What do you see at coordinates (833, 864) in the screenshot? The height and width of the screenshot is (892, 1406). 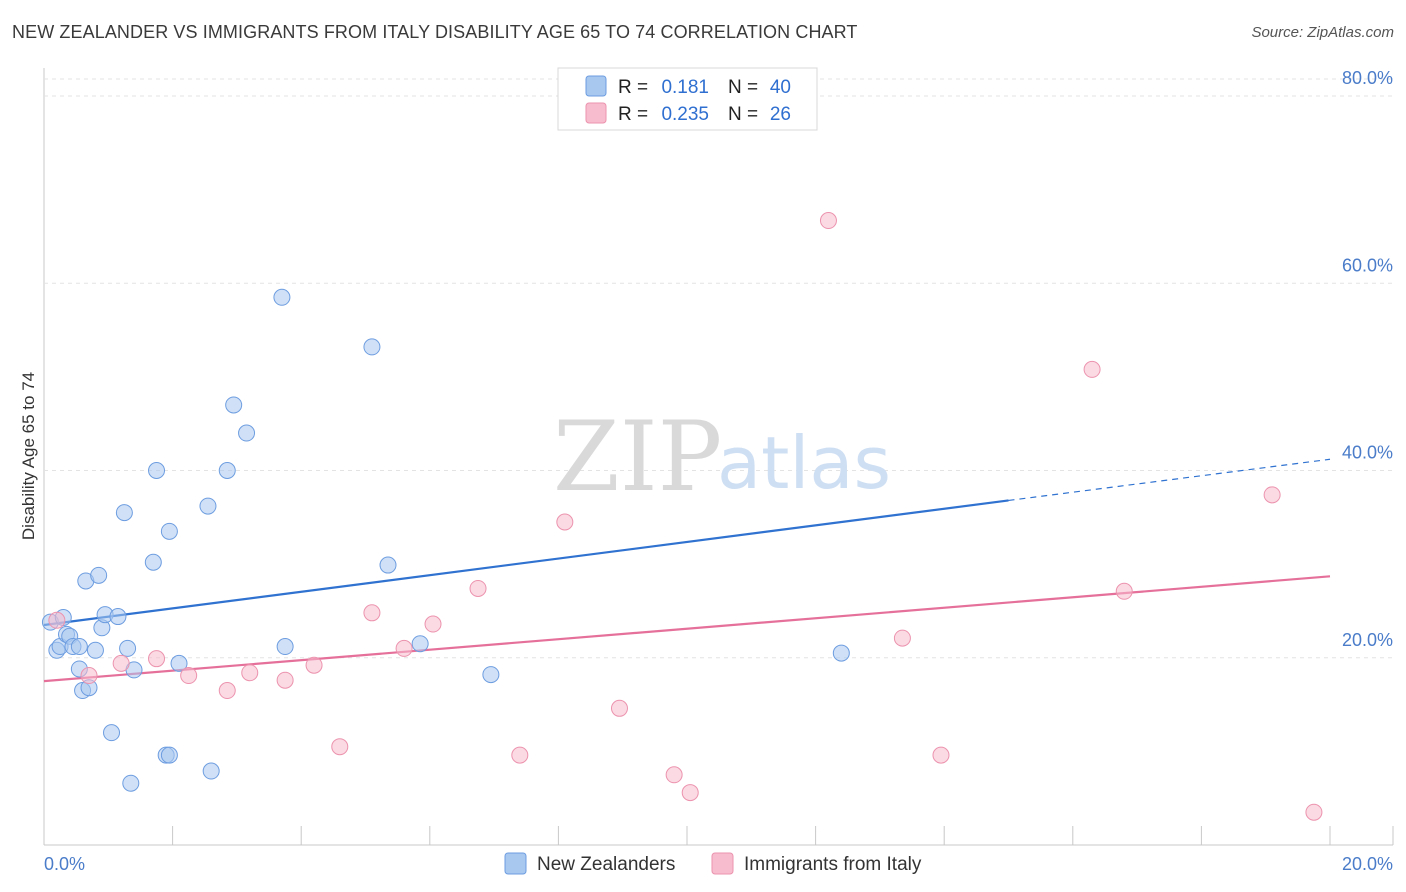 I see `series-legend-label-italy: Immigrants from Italy` at bounding box center [833, 864].